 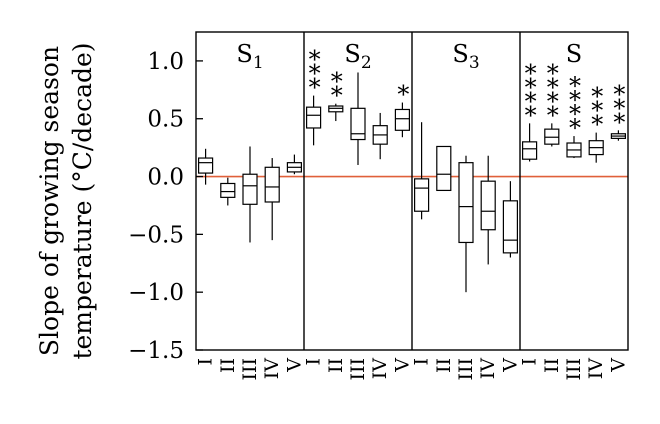 What do you see at coordinates (552, 365) in the screenshot?
I see `category-label-4-II: II` at bounding box center [552, 365].